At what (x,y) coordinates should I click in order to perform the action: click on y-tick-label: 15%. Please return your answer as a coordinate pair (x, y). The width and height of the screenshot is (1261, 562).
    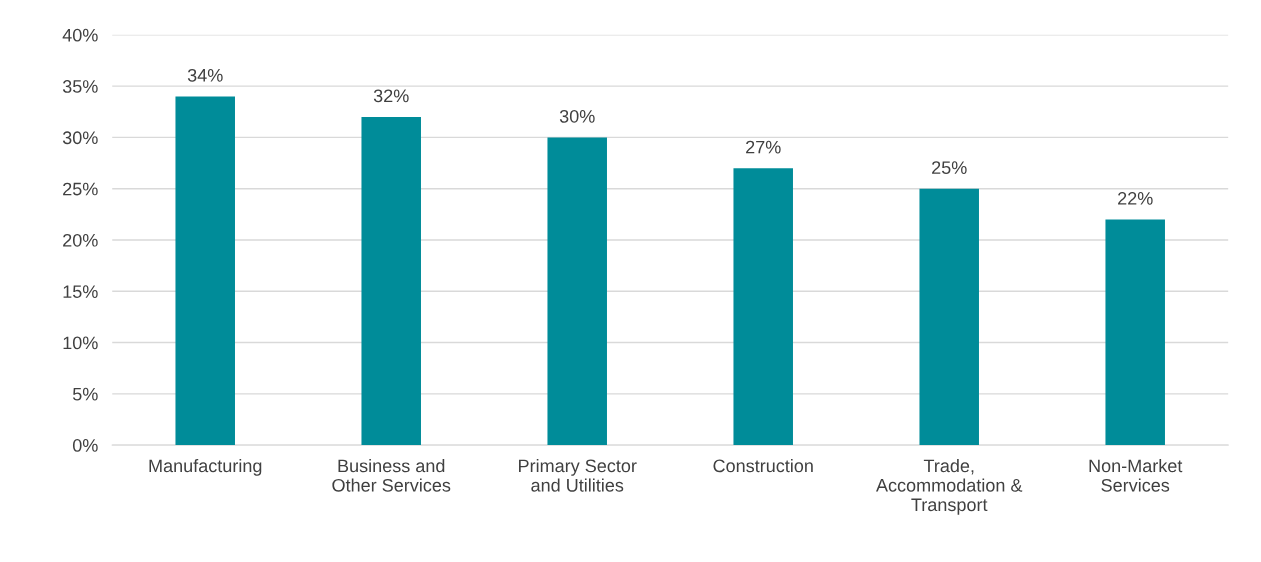
    Looking at the image, I should click on (80, 291).